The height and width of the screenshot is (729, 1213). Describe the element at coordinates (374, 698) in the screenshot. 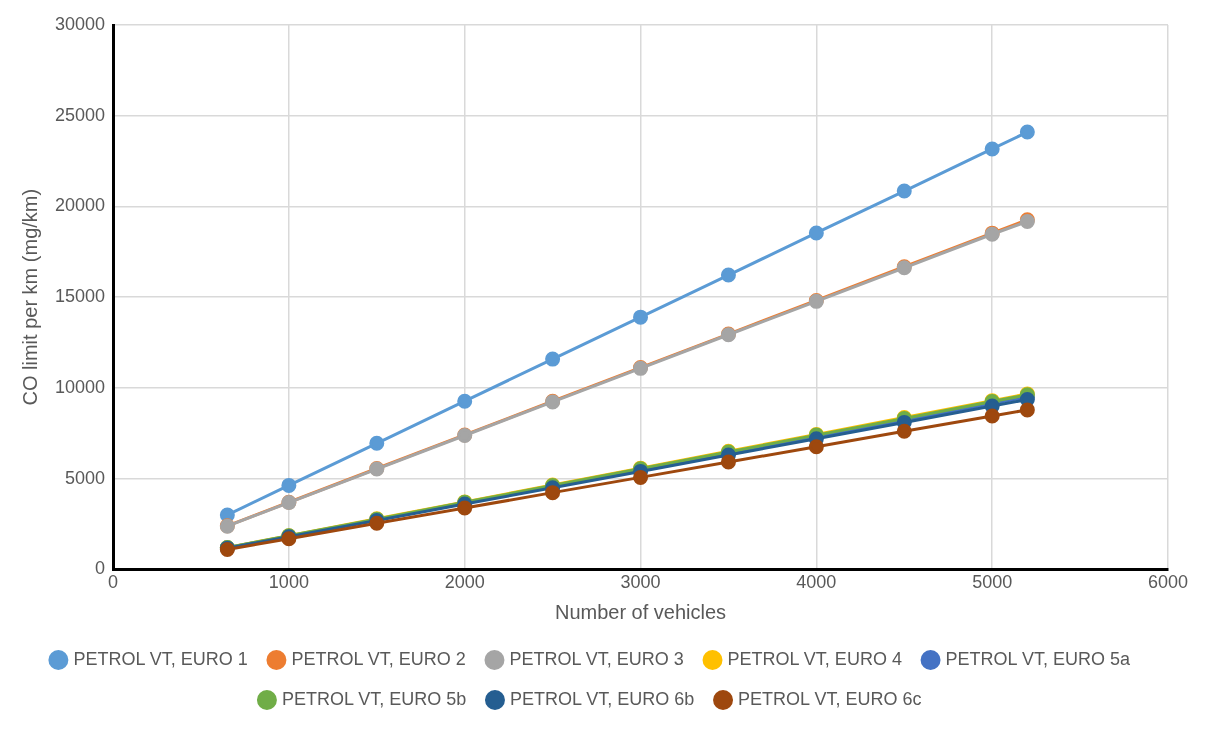

I see `legend-label: PETROL VT, EURO 5b` at that location.